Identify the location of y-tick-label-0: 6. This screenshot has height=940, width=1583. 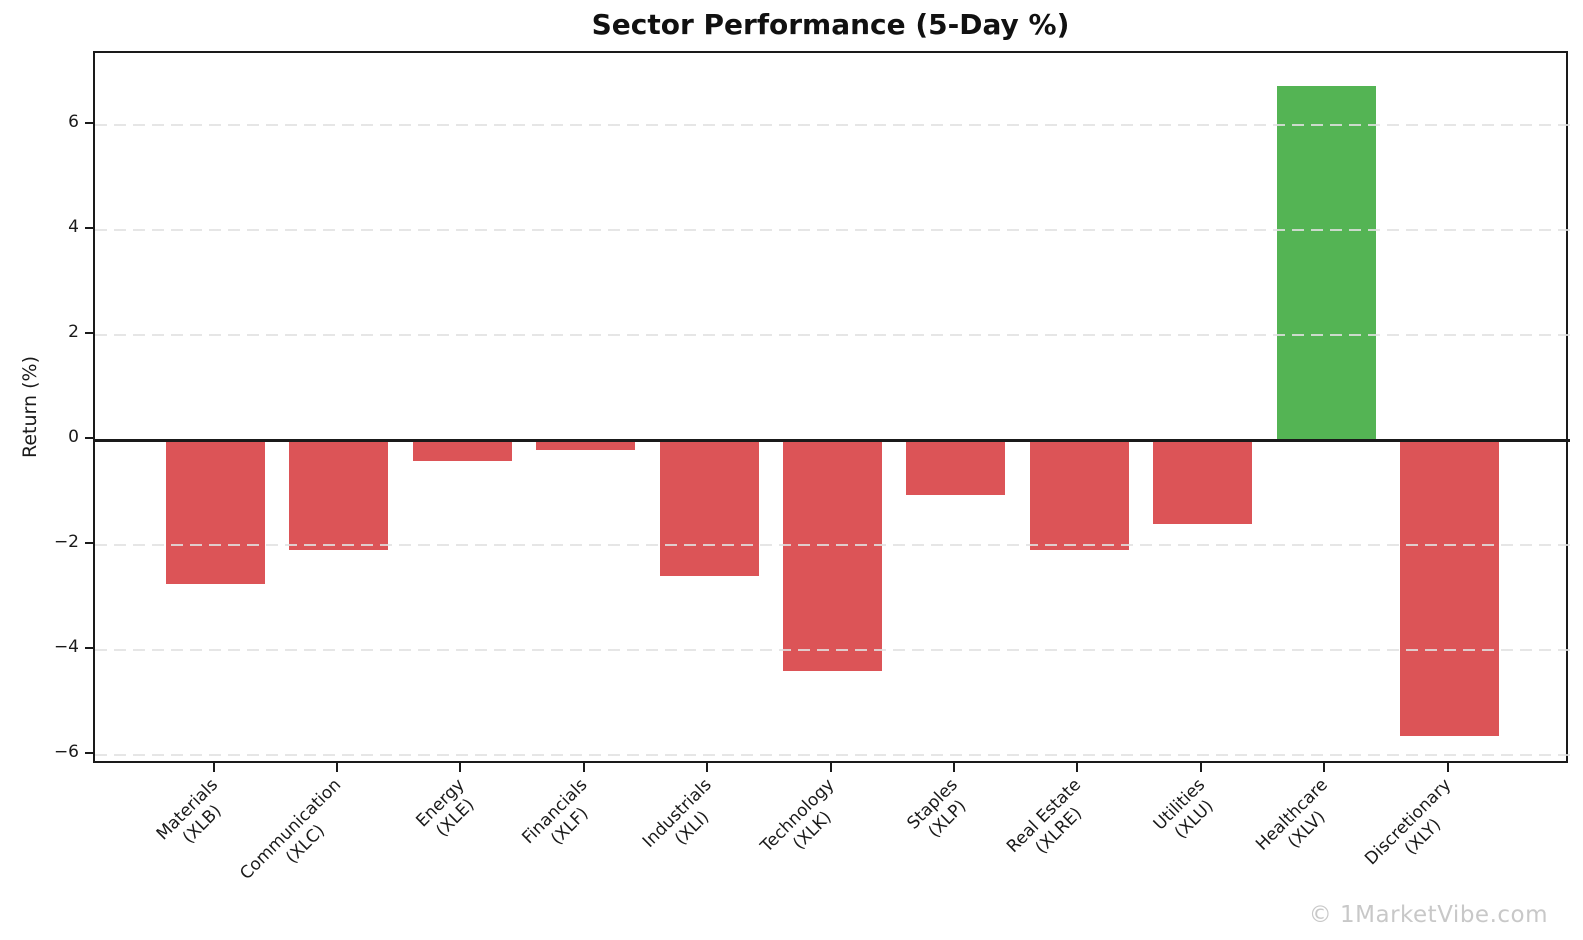
(73, 121).